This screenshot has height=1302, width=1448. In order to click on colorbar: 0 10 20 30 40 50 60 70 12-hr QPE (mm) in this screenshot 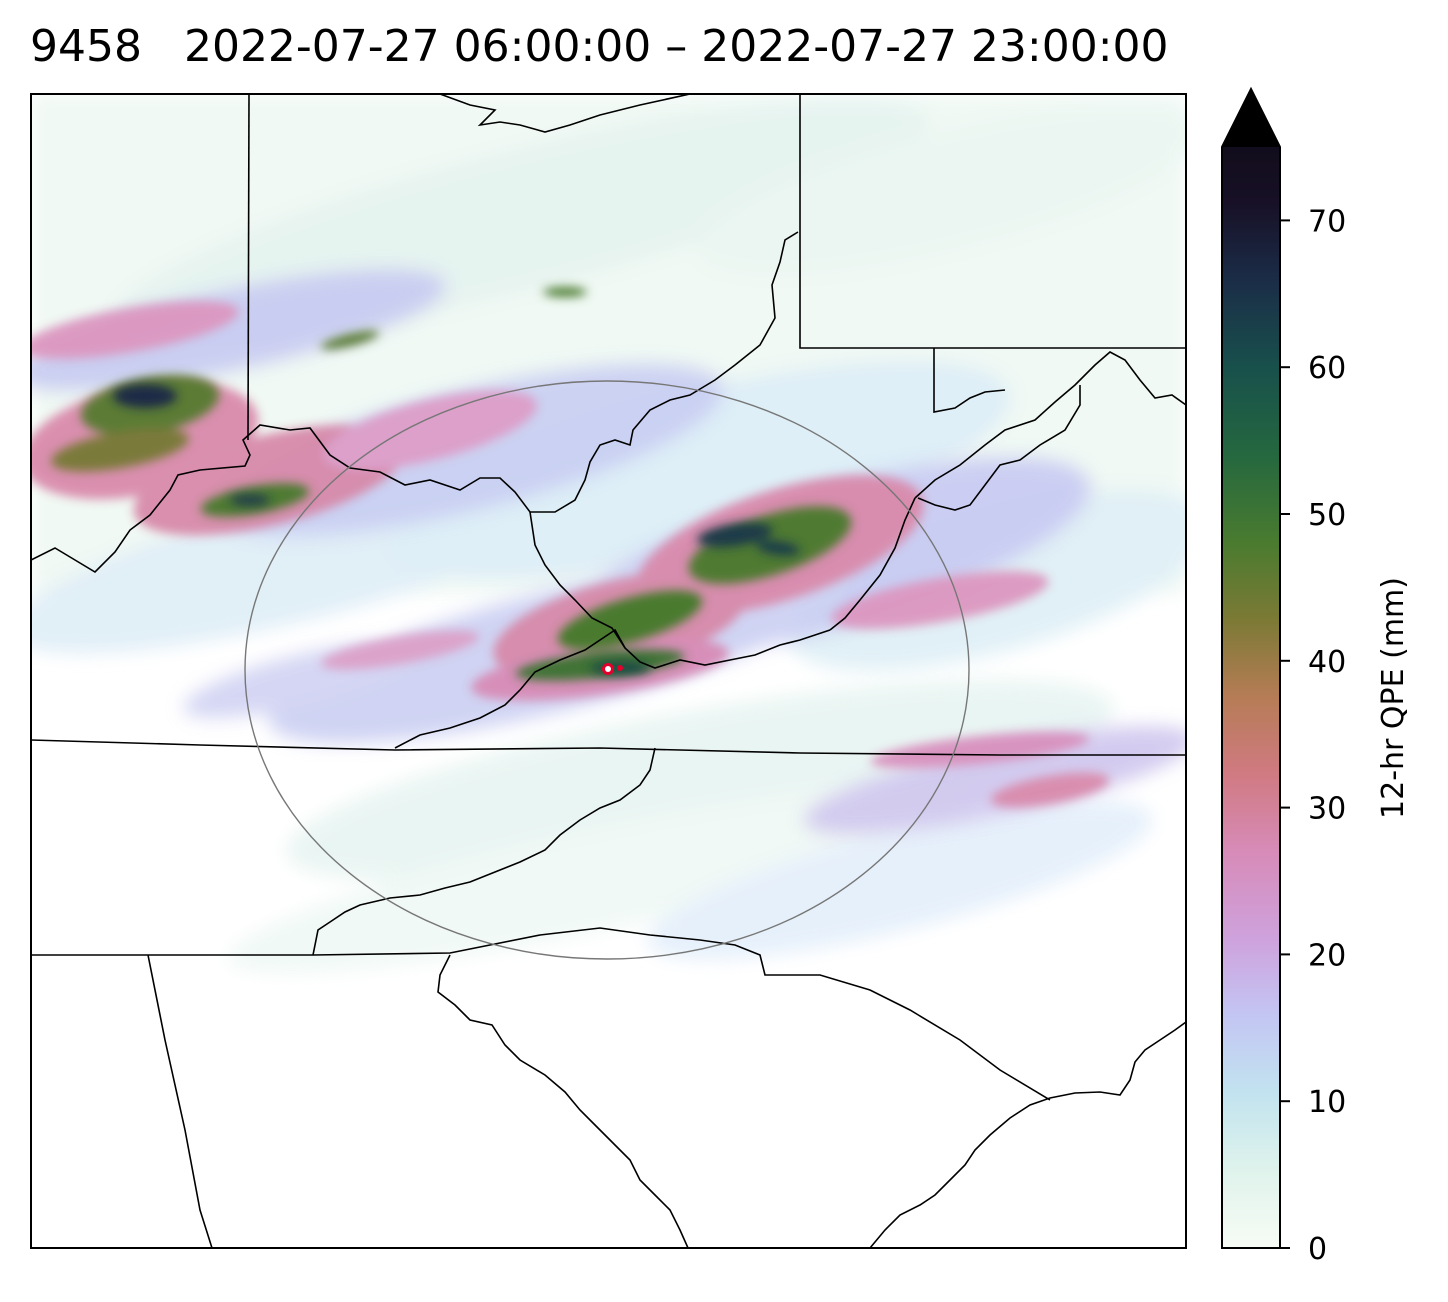, I will do `click(1316, 676)`.